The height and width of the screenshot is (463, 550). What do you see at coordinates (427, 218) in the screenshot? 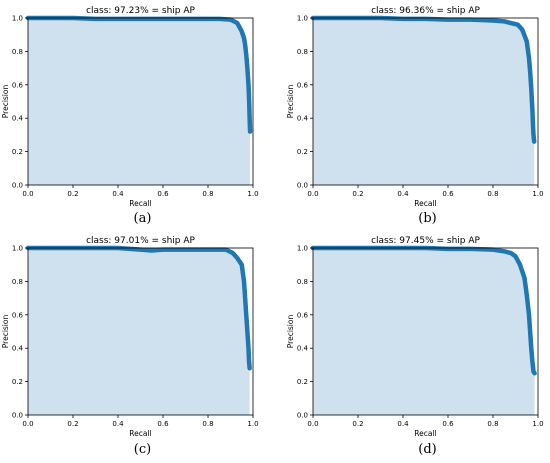
I see `panel-caption: (b)` at bounding box center [427, 218].